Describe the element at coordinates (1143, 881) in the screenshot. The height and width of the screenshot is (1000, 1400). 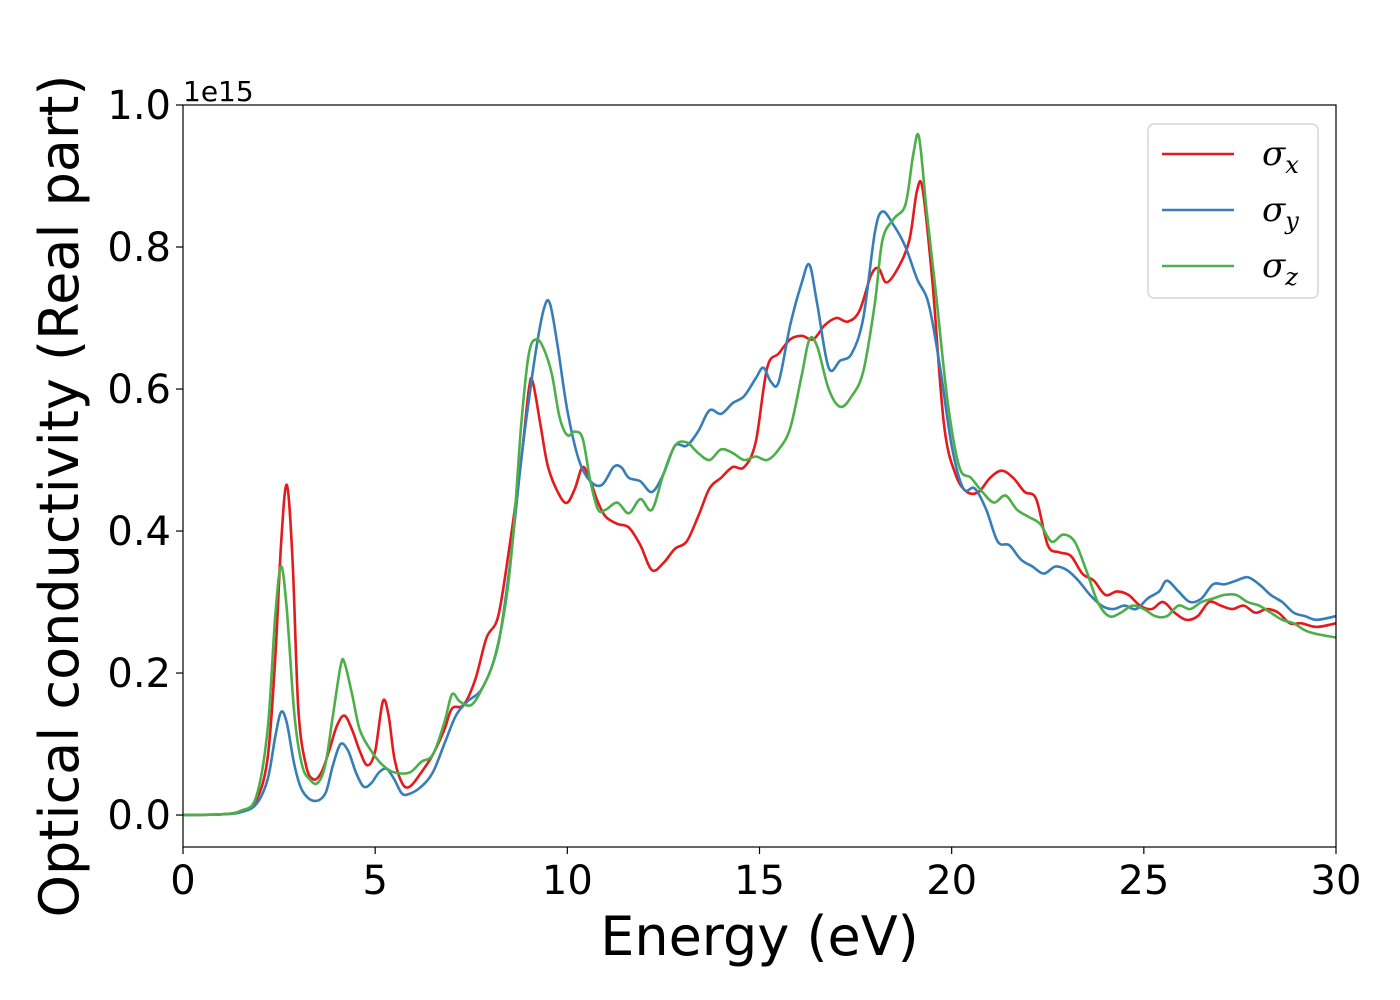
I see `x-tick-label: 25` at that location.